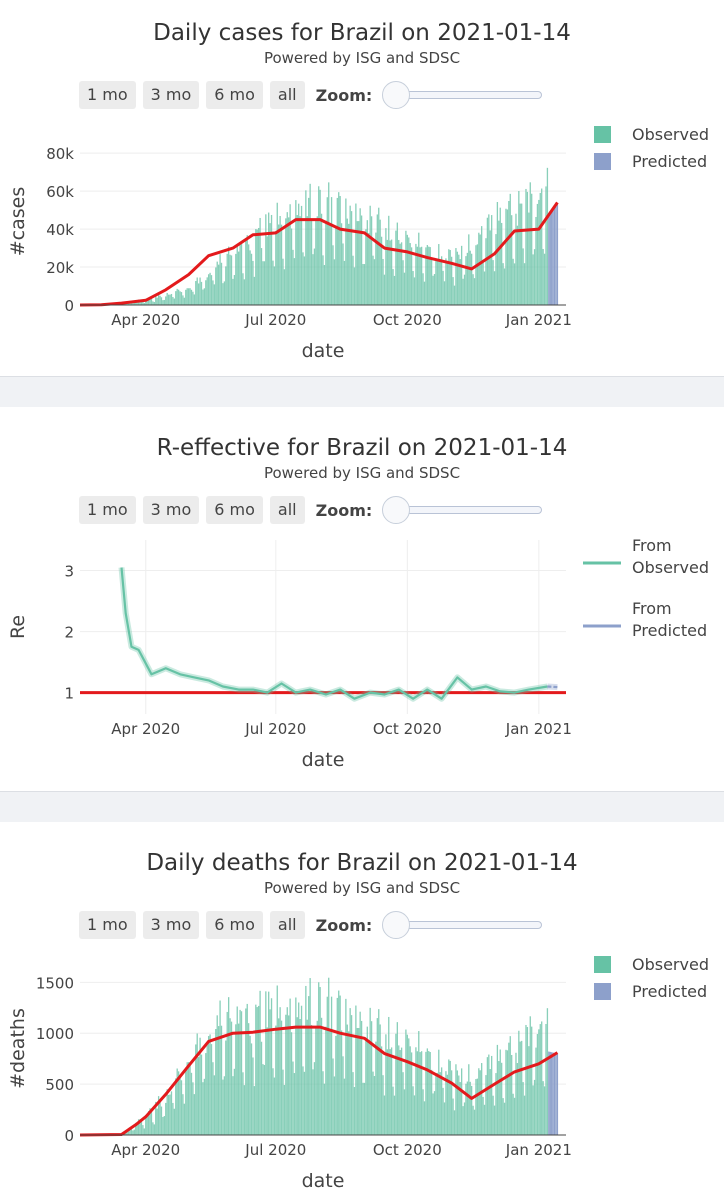 This screenshot has height=1200, width=724. I want to click on cases-predicted-bar, so click(553, 257).